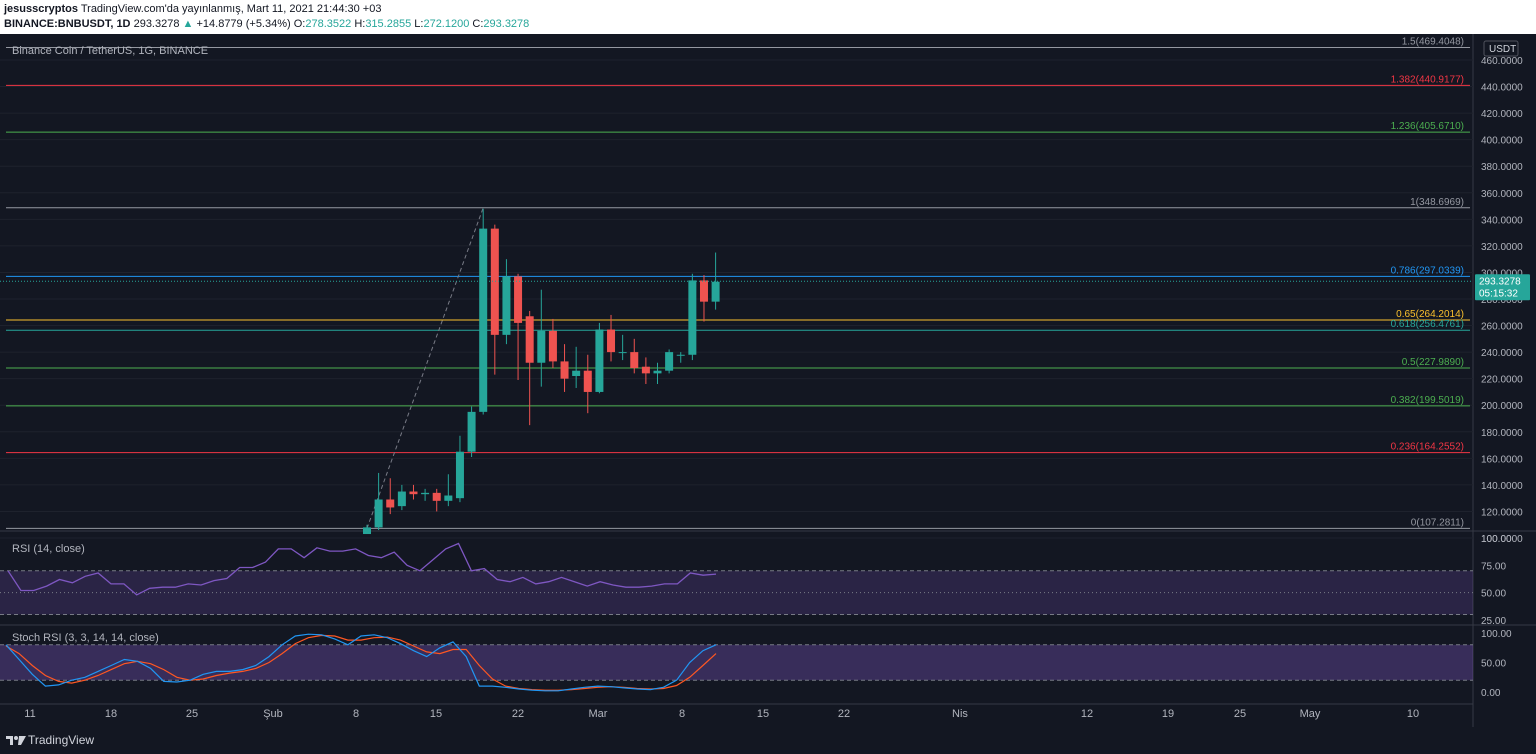  What do you see at coordinates (1498, 293) in the screenshot?
I see `bar-countdown: 05:15:32` at bounding box center [1498, 293].